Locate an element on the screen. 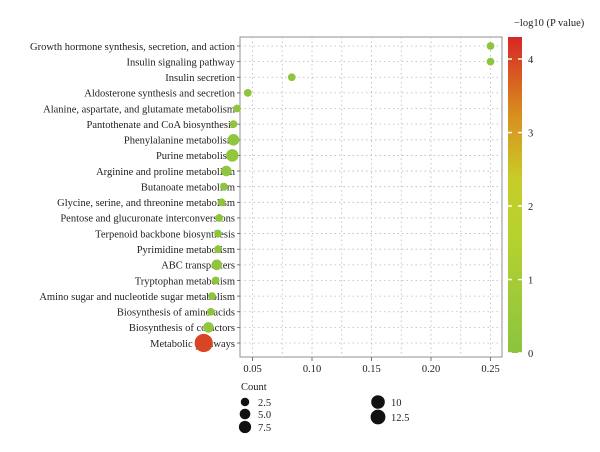  size-legend-label: 2.5 is located at coordinates (264, 403).